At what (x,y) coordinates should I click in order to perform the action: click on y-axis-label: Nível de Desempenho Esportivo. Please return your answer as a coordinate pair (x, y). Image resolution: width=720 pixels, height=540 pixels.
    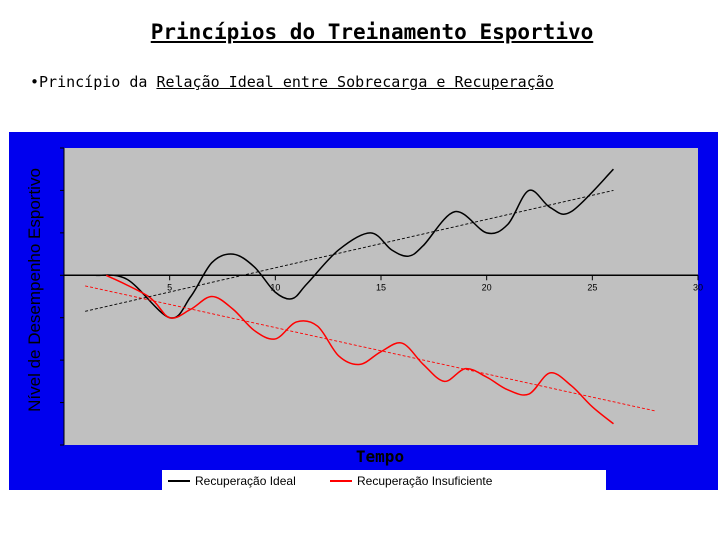
    Looking at the image, I should click on (34, 290).